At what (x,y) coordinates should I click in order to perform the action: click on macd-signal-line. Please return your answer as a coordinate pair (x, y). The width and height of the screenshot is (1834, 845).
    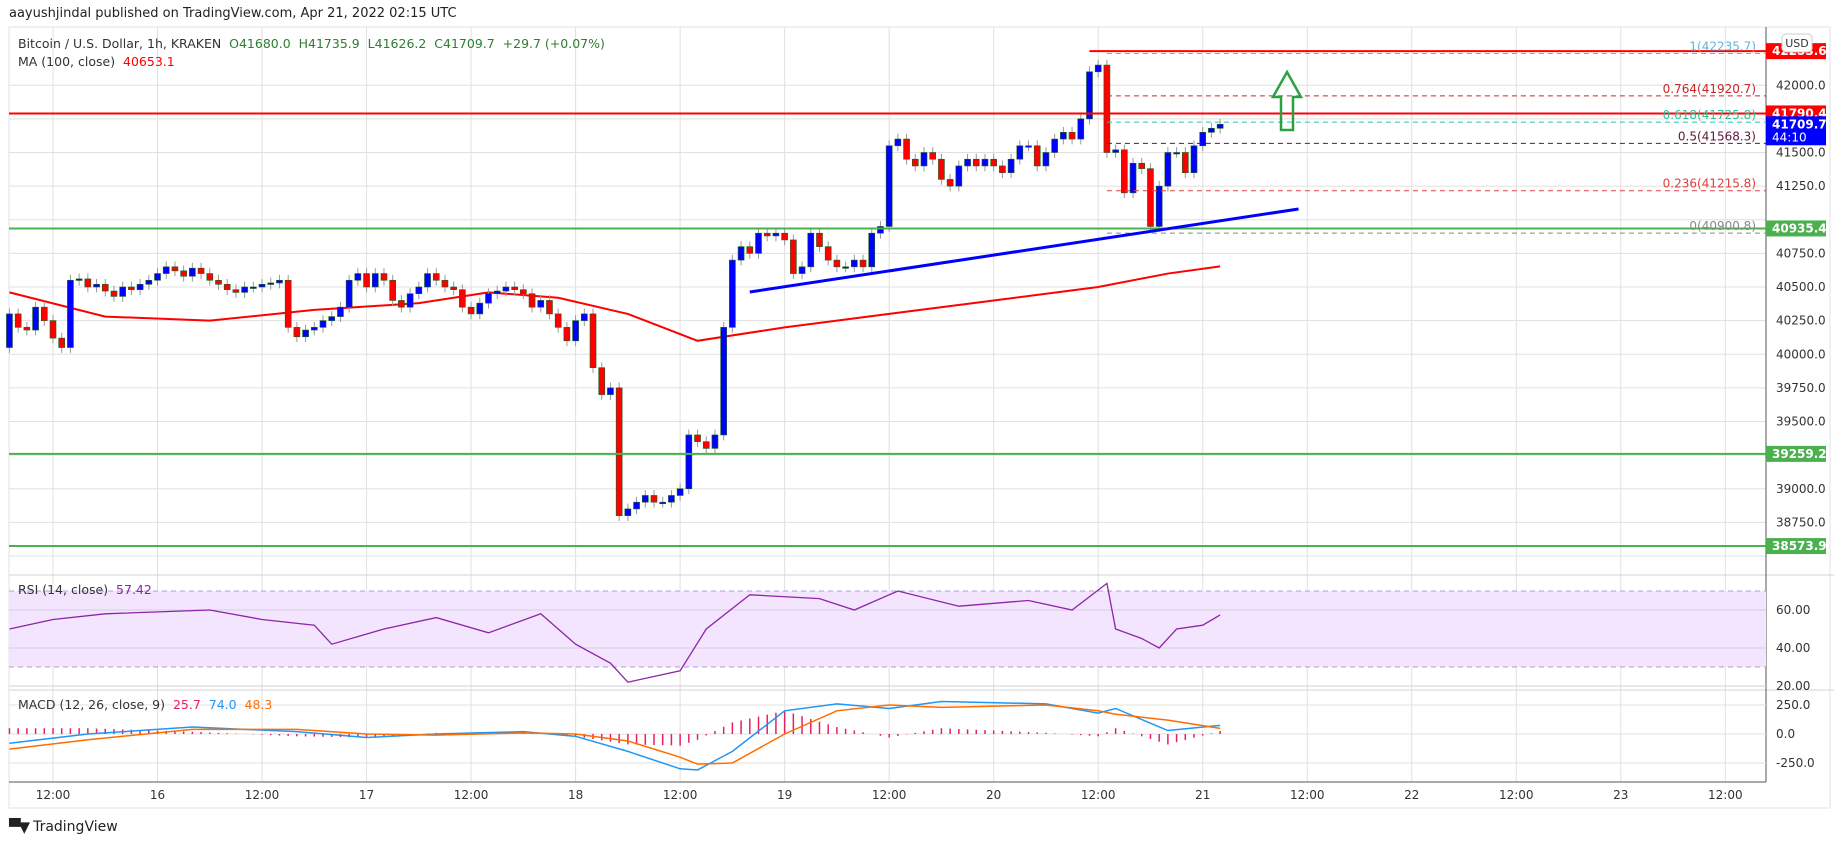
    Looking at the image, I should click on (615, 734).